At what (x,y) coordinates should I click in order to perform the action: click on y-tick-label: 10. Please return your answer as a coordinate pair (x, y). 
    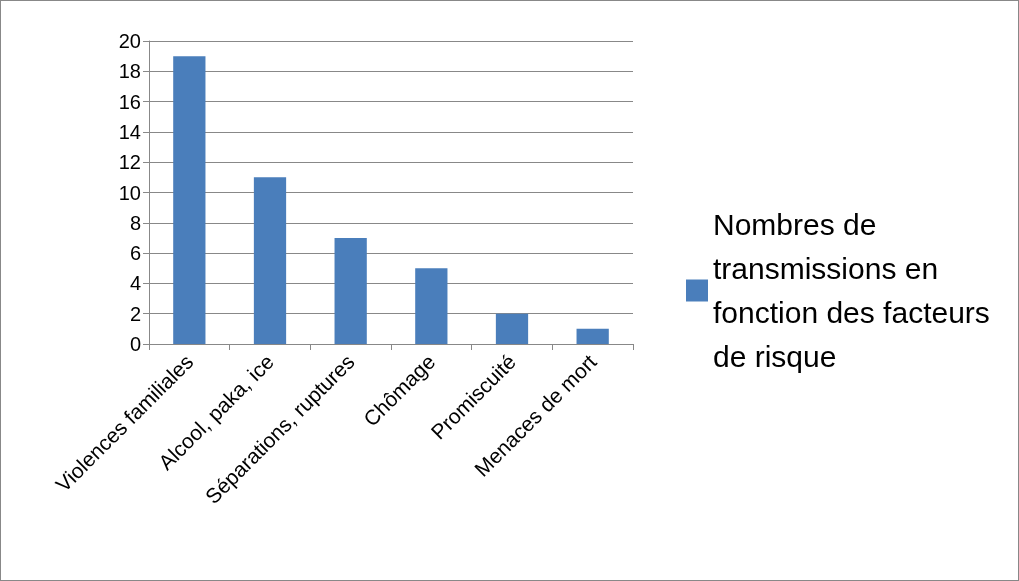
    Looking at the image, I should click on (129, 192).